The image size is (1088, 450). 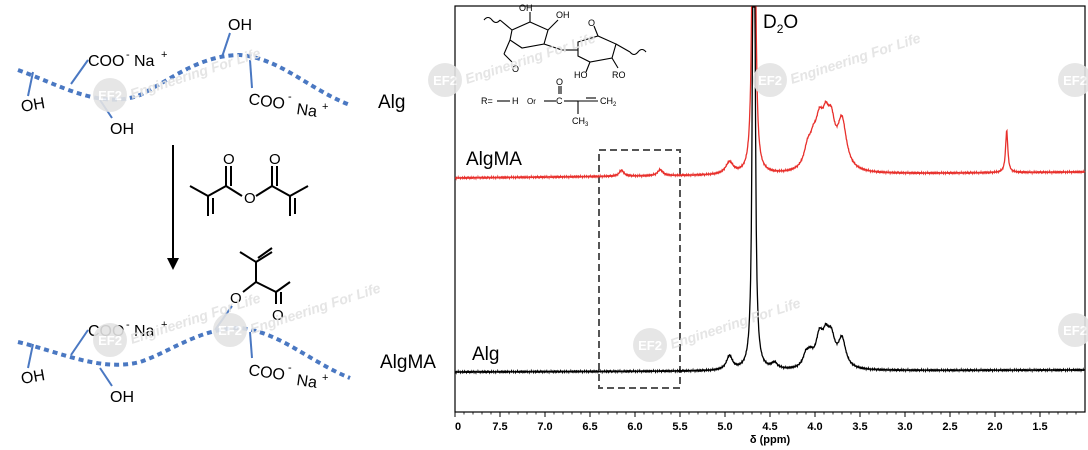 What do you see at coordinates (634, 427) in the screenshot?
I see `x-tick-label: 6.0` at bounding box center [634, 427].